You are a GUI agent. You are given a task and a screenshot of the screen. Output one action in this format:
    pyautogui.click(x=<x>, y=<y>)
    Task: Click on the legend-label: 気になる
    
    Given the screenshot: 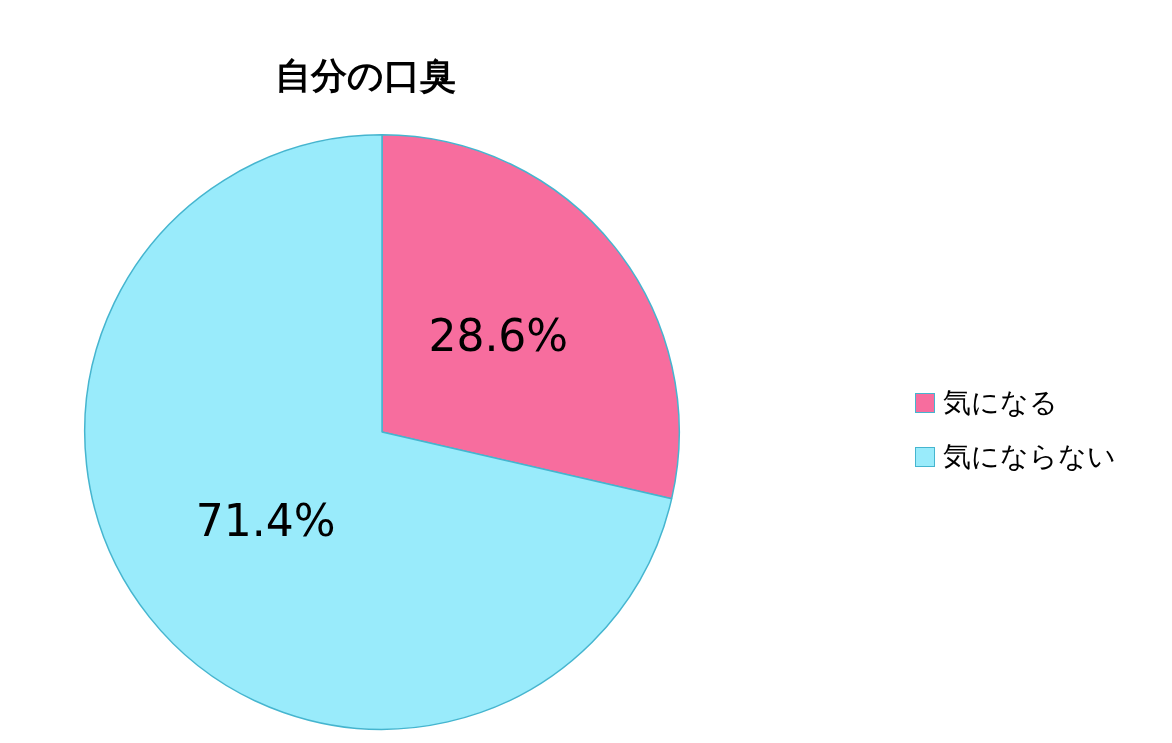 What is the action you would take?
    pyautogui.click(x=1000, y=403)
    